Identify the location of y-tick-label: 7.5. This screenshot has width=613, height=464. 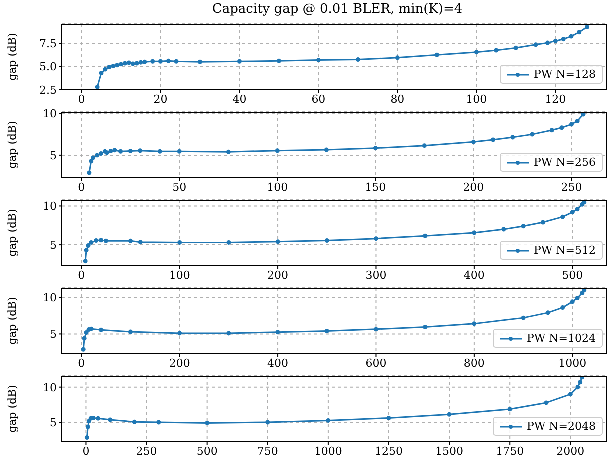
(48, 43).